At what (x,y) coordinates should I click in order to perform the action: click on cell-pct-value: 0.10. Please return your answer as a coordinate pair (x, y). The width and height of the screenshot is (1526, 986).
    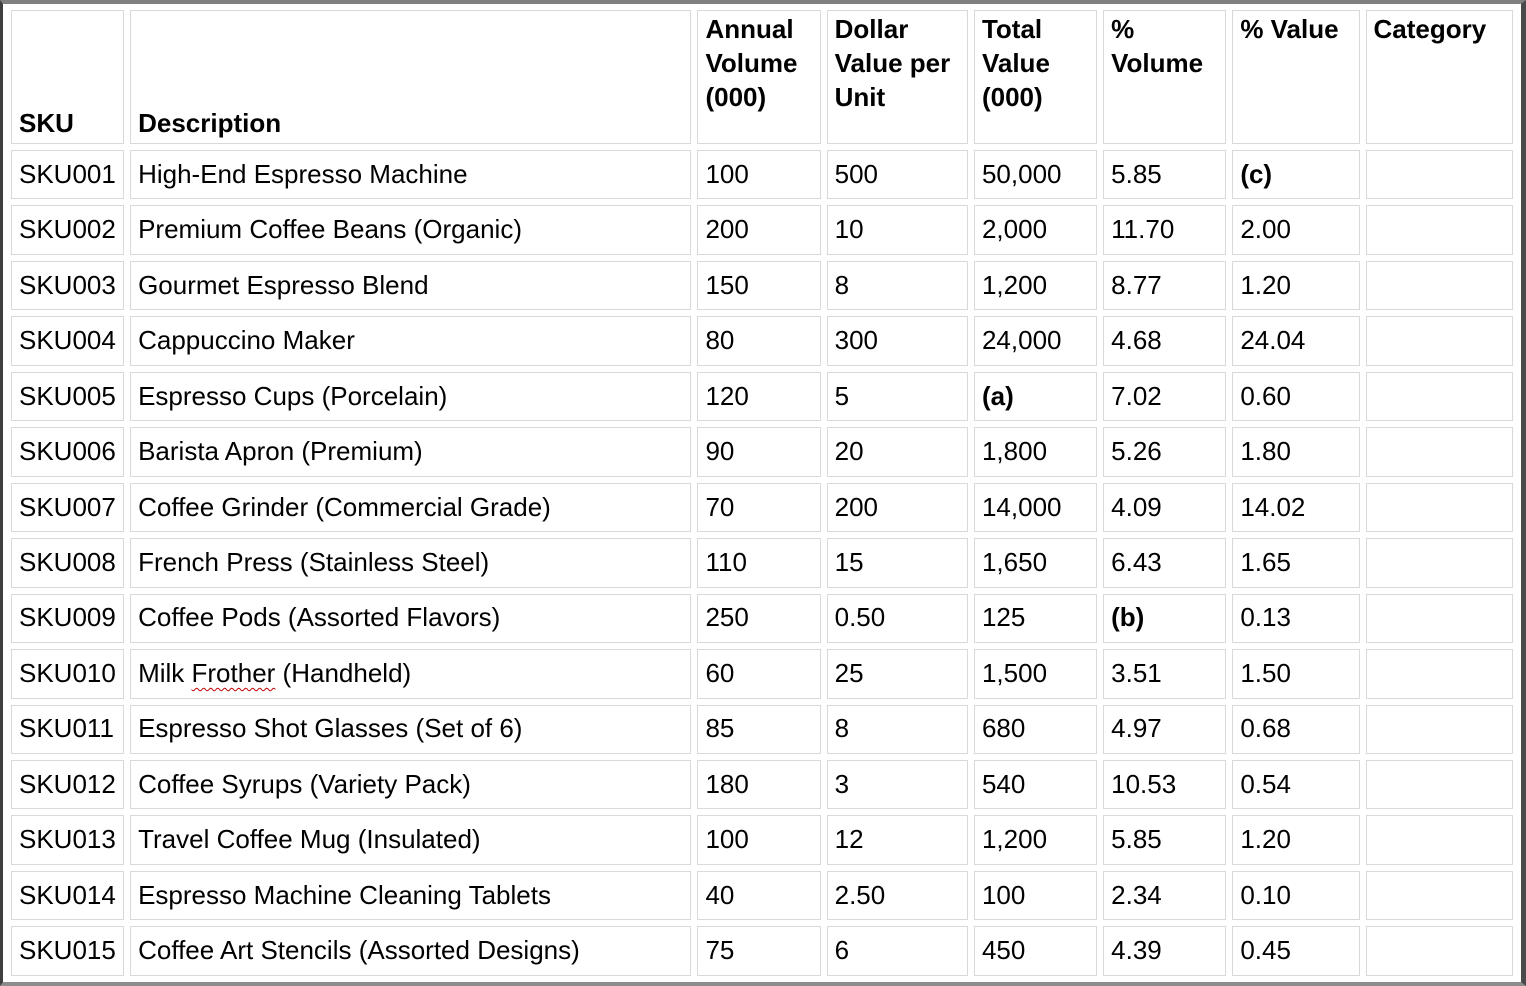
    Looking at the image, I should click on (1296, 895).